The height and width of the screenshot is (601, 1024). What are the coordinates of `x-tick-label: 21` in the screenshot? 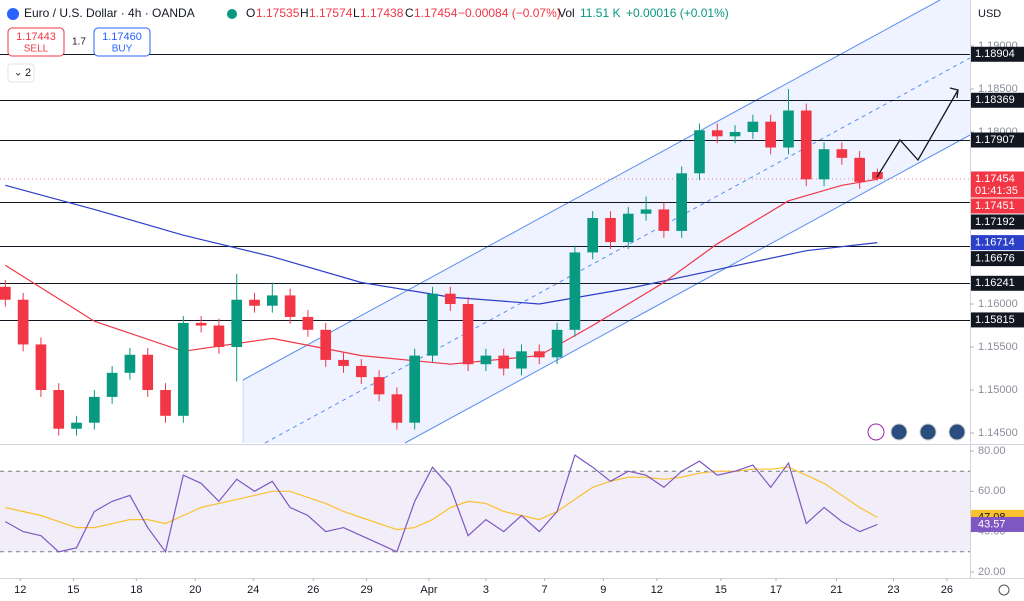 It's located at (836, 590).